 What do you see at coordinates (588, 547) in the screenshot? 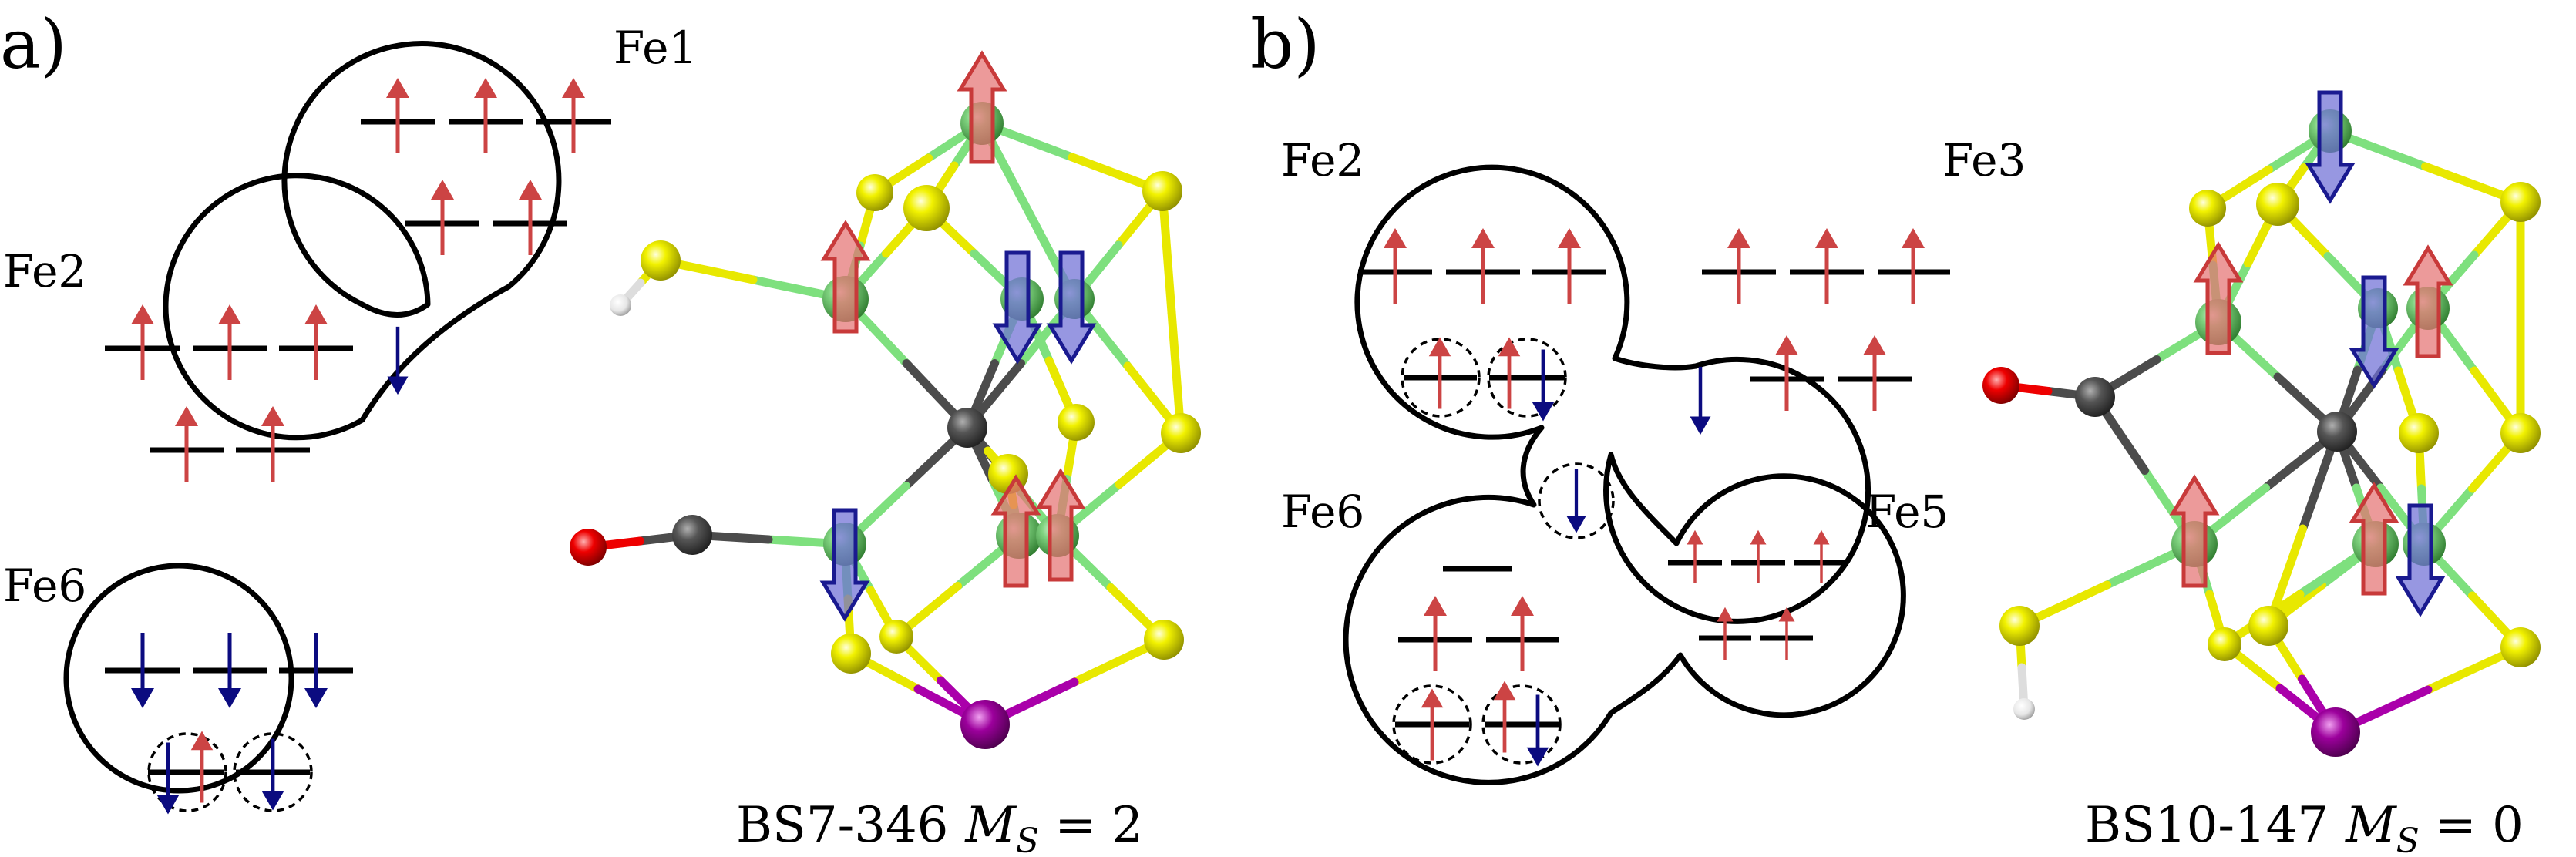
I see `oxygen-atom` at bounding box center [588, 547].